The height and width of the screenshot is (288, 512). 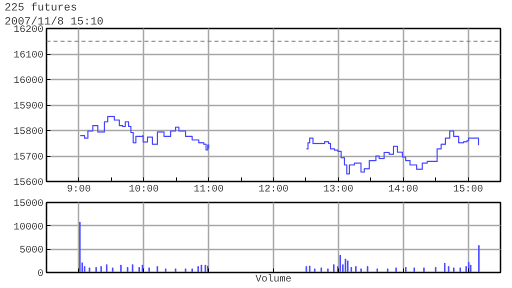 I want to click on y-tick-label: 16100, so click(x=28, y=56).